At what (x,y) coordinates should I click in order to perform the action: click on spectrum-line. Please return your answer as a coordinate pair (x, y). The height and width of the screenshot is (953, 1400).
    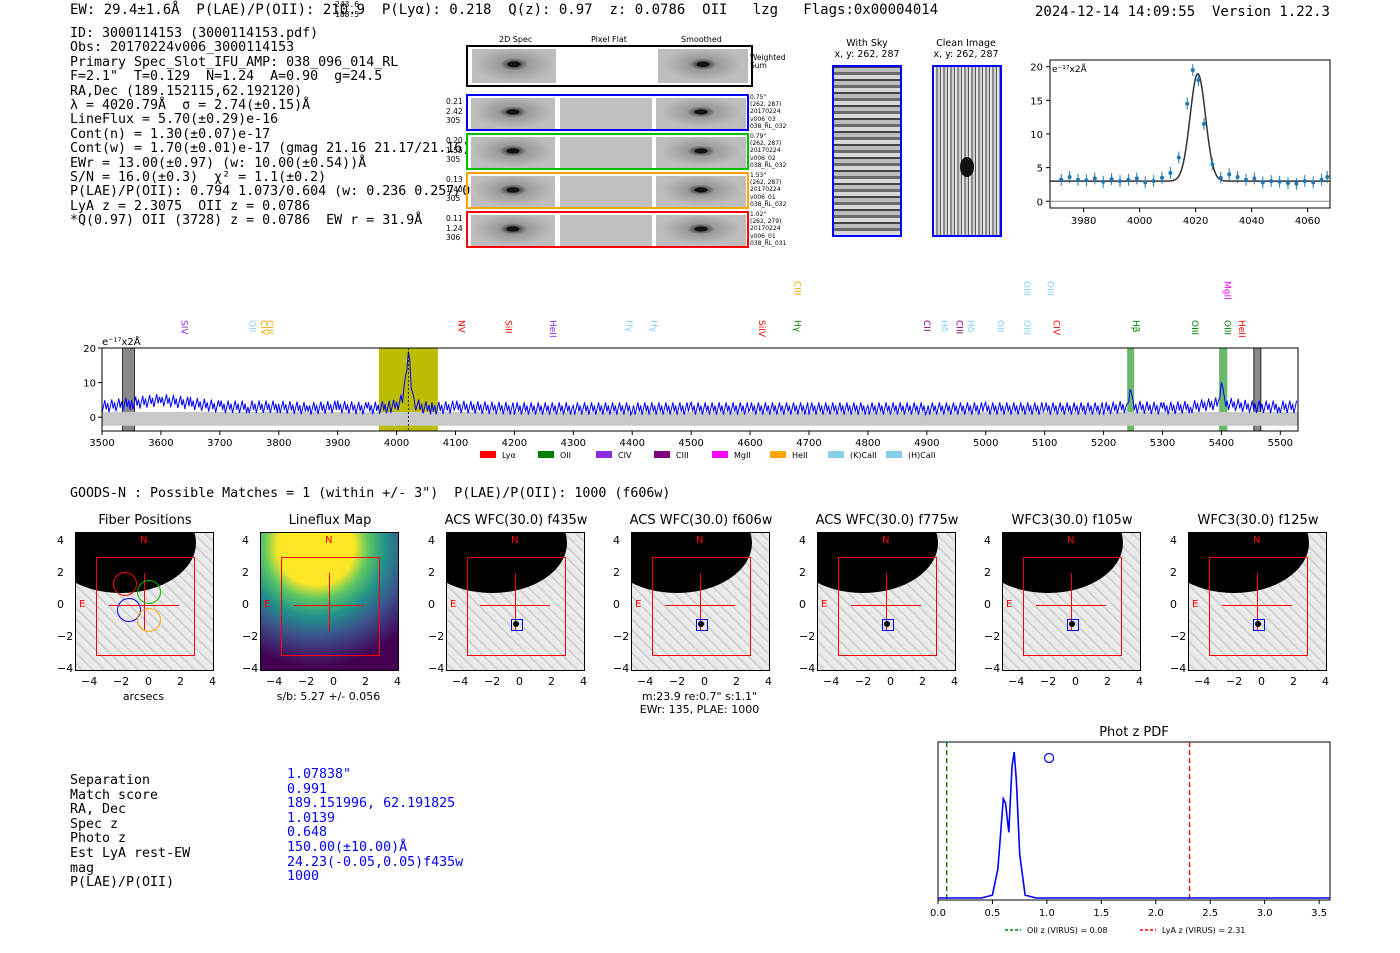
    Looking at the image, I should click on (699, 384).